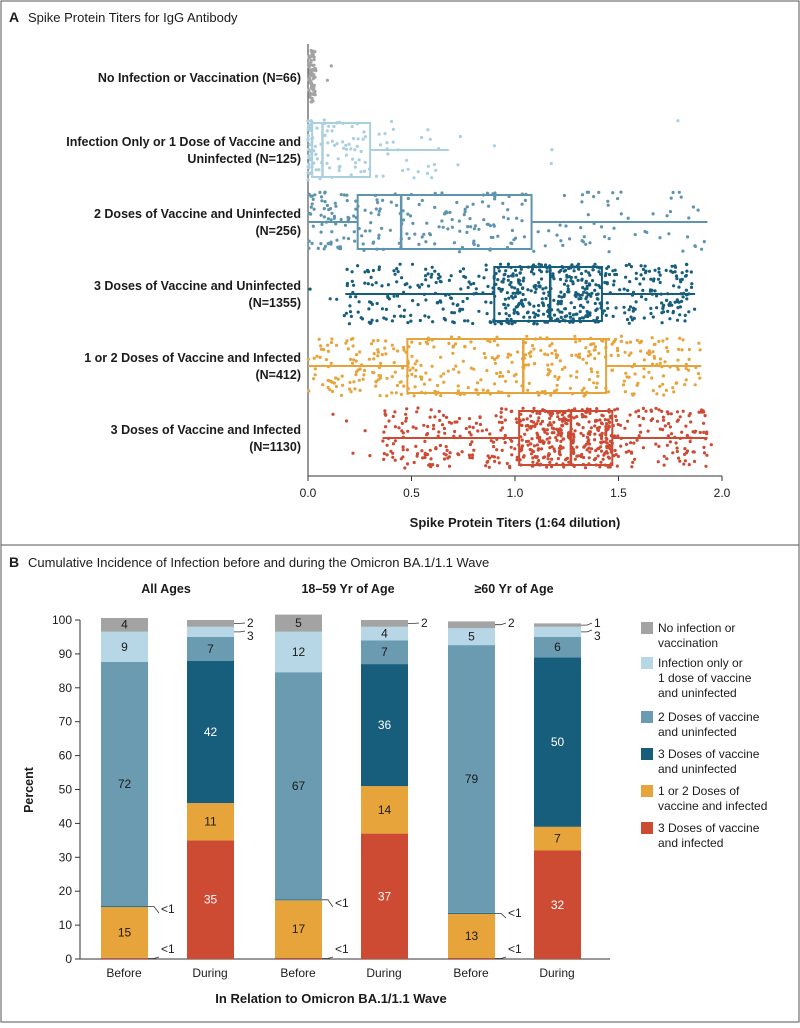 The height and width of the screenshot is (1028, 800). What do you see at coordinates (210, 822) in the screenshot?
I see `bar-value-label: 11` at bounding box center [210, 822].